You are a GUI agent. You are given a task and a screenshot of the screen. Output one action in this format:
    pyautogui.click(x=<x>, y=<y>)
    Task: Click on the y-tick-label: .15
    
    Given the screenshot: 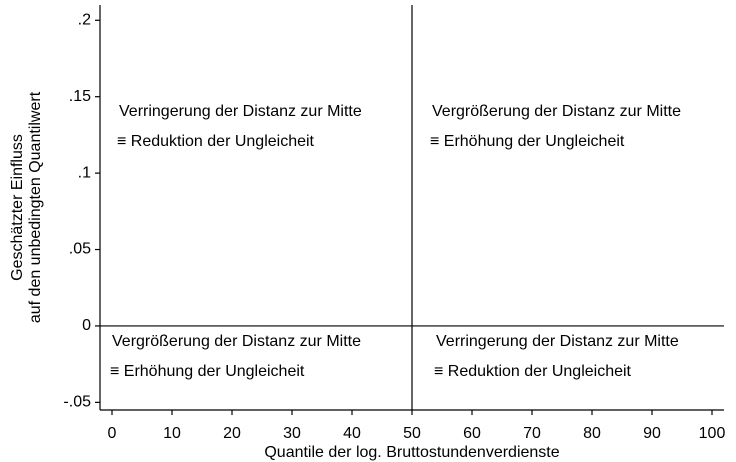 What is the action you would take?
    pyautogui.click(x=80, y=96)
    